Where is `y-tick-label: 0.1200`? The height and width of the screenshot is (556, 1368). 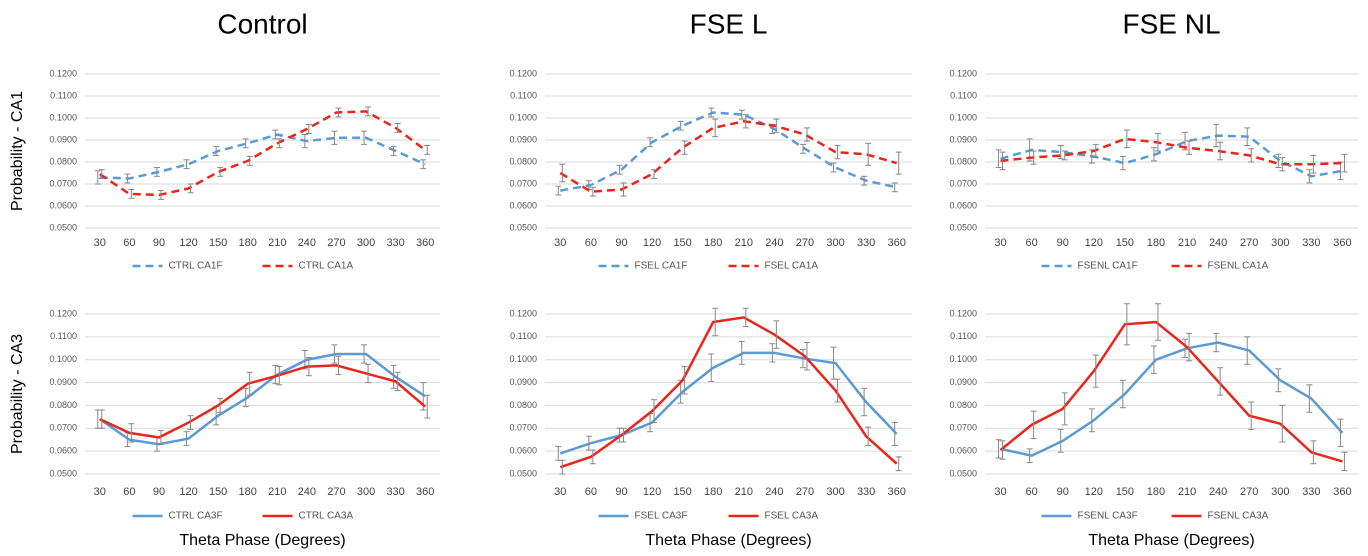 y-tick-label: 0.1200 is located at coordinates (523, 313).